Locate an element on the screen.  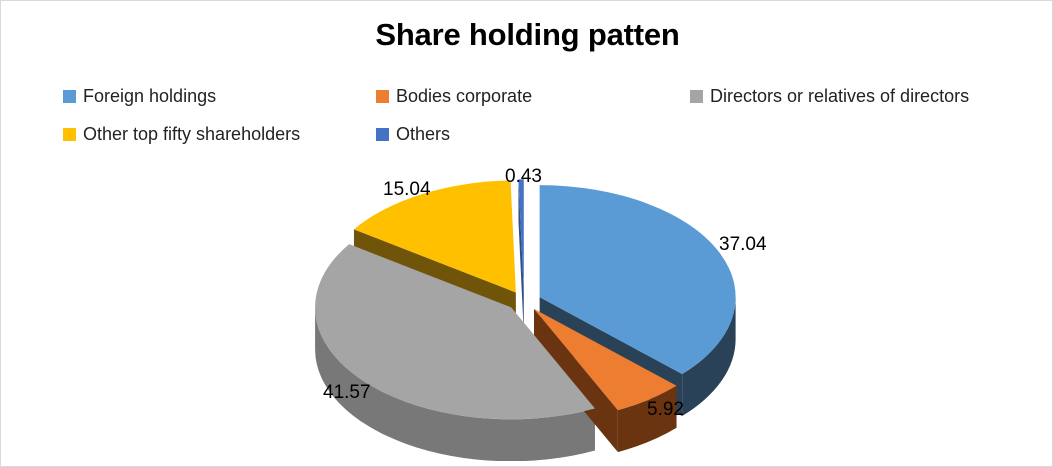
chart-title: Share holding patten is located at coordinates (527, 34).